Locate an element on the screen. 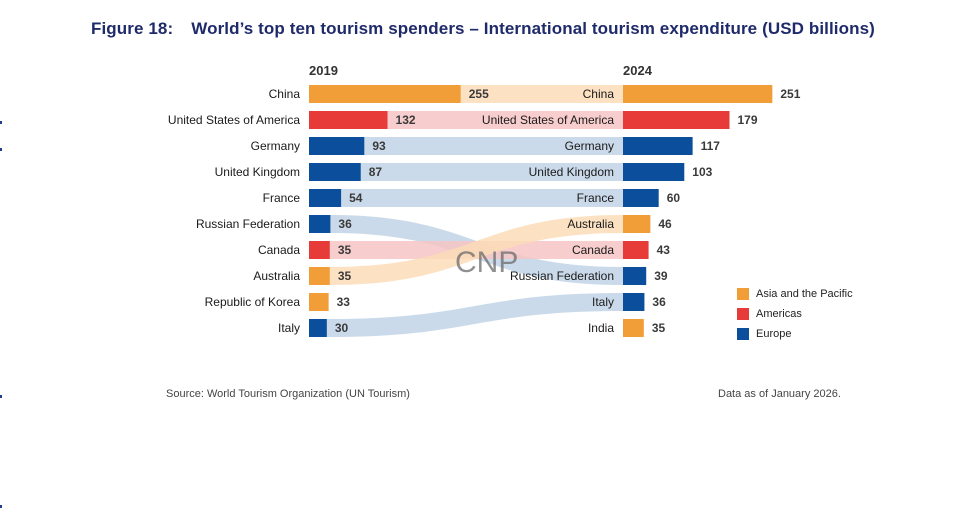 The image size is (979, 527). ribbon-united-states-of-america is located at coordinates (505, 120).